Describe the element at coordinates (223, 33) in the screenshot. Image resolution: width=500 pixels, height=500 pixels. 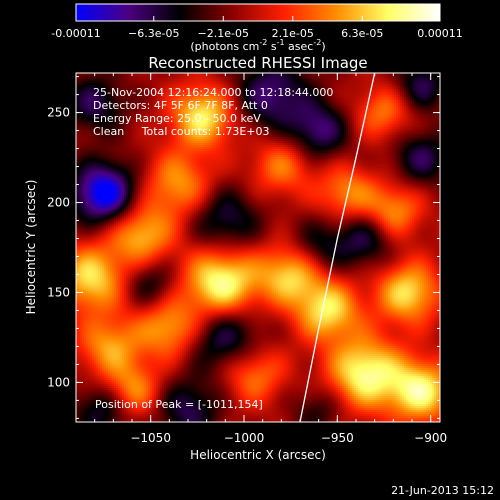
I see `colorbar-tick-label: −2.1e-05` at that location.